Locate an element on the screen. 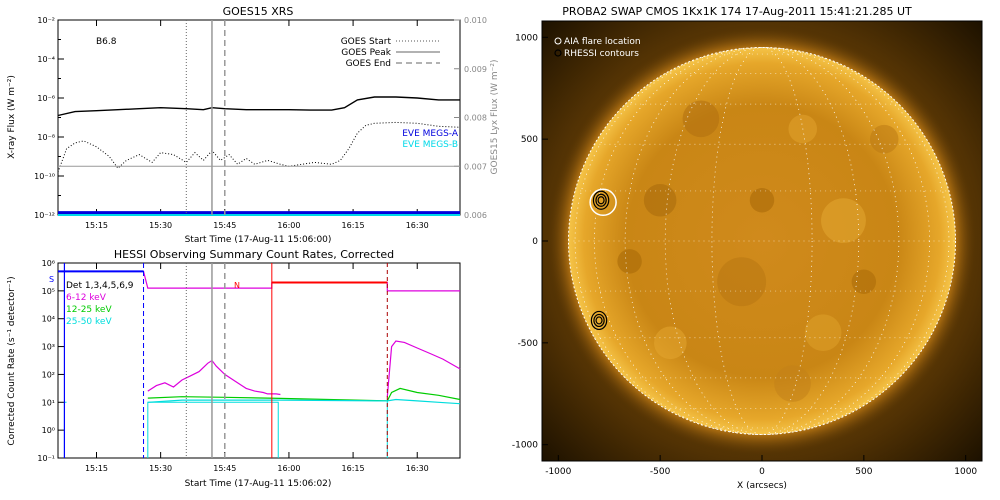 The height and width of the screenshot is (500, 1000). swap-x-tick-label: -500 is located at coordinates (660, 472).